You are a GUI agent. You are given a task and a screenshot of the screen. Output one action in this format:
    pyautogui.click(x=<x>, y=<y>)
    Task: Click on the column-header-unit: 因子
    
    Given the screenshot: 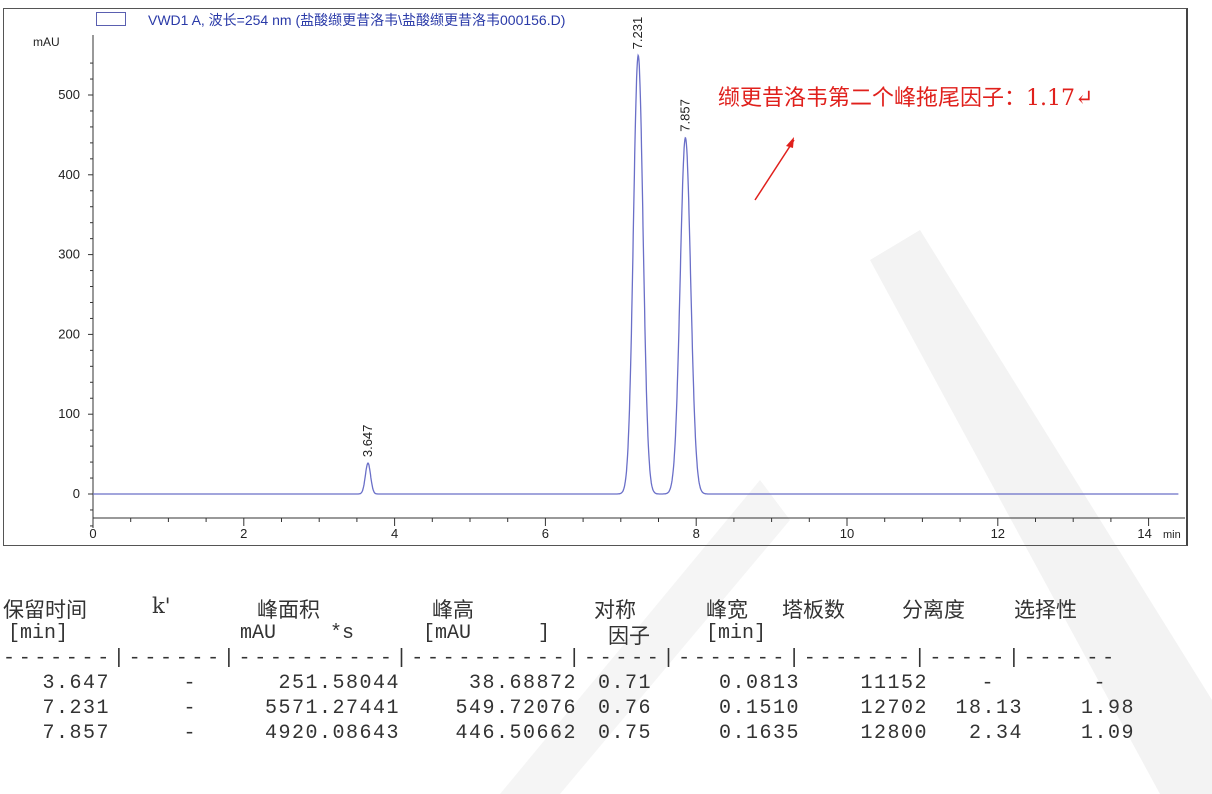 What is the action you would take?
    pyautogui.click(x=629, y=636)
    